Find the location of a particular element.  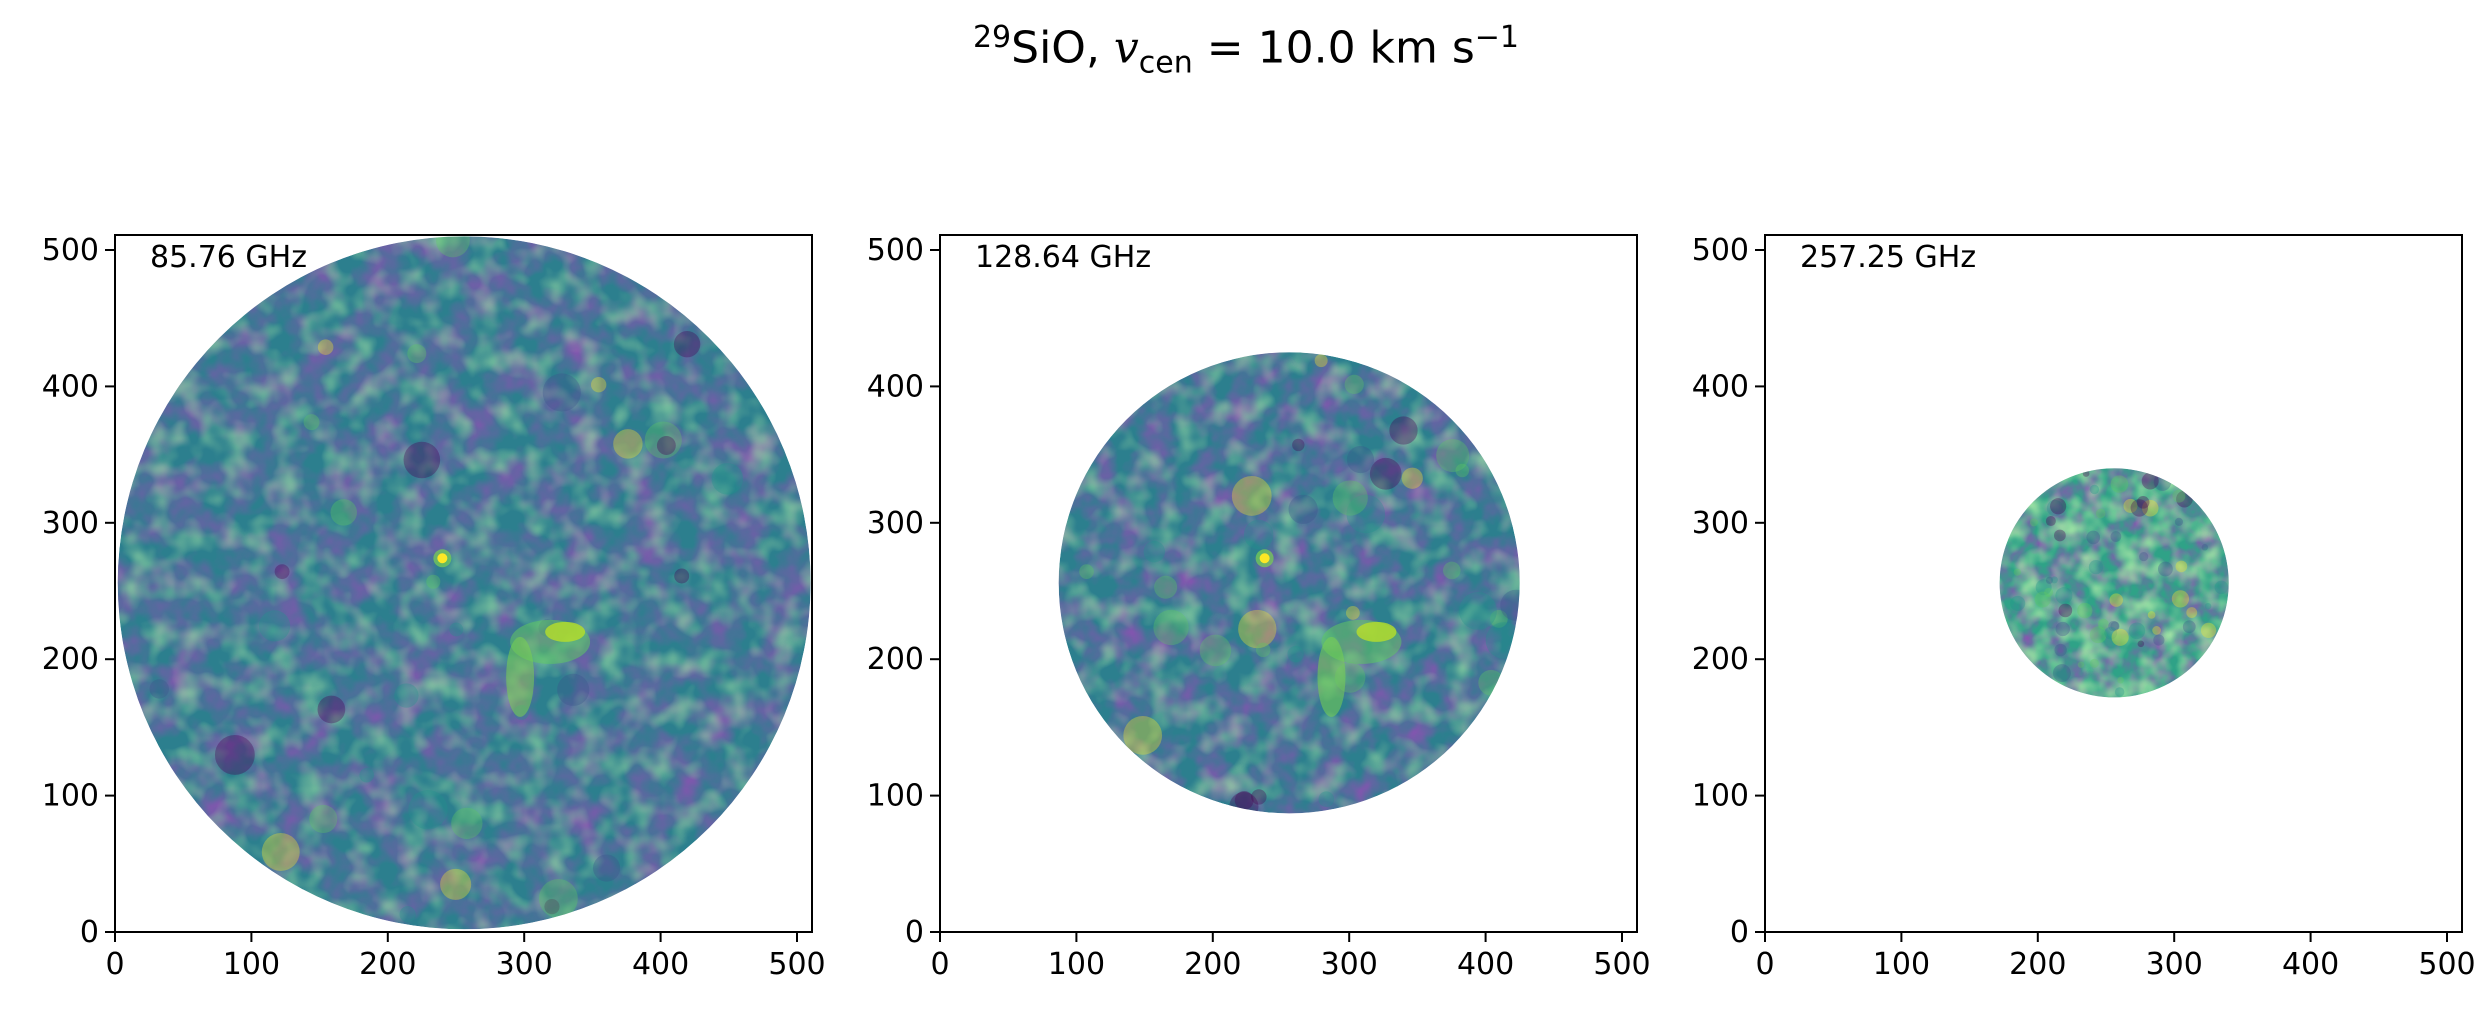

y-tick-label: 500 is located at coordinates (895, 250).